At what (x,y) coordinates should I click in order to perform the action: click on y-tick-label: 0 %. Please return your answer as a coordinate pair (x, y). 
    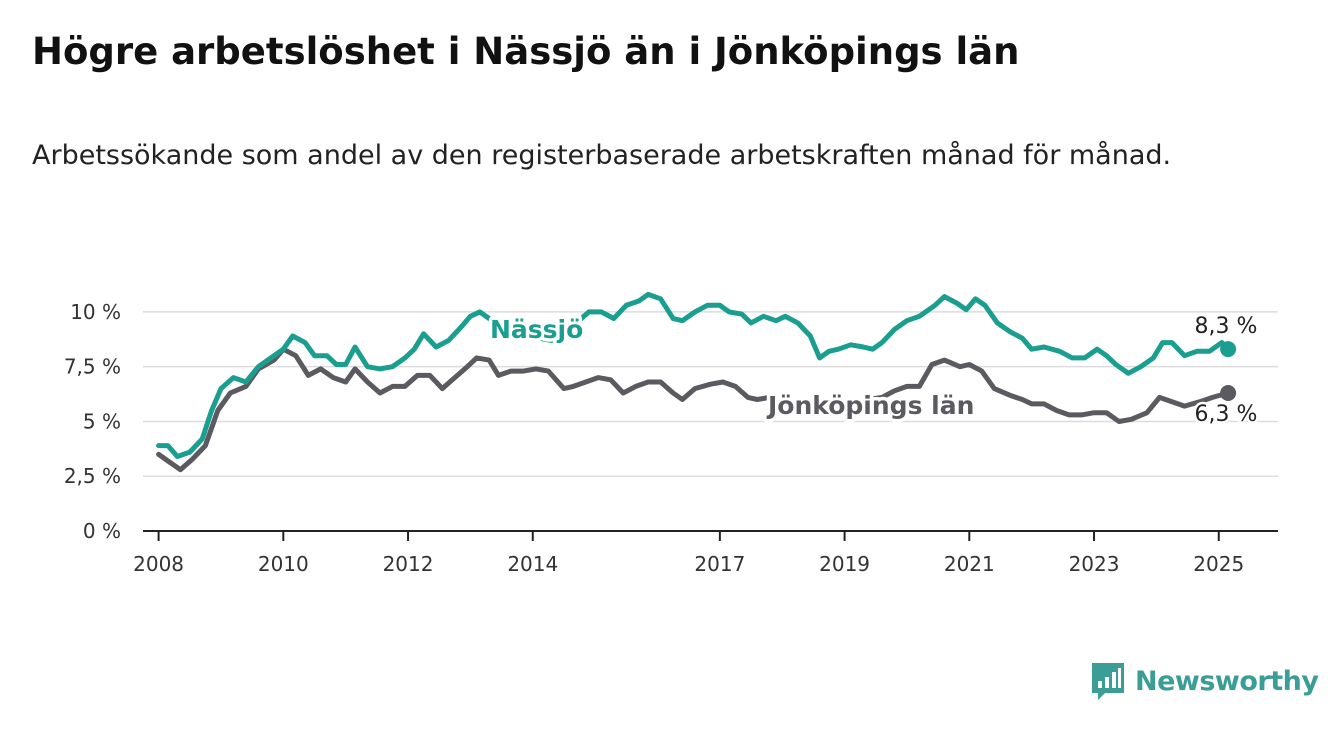
    Looking at the image, I should click on (102, 531).